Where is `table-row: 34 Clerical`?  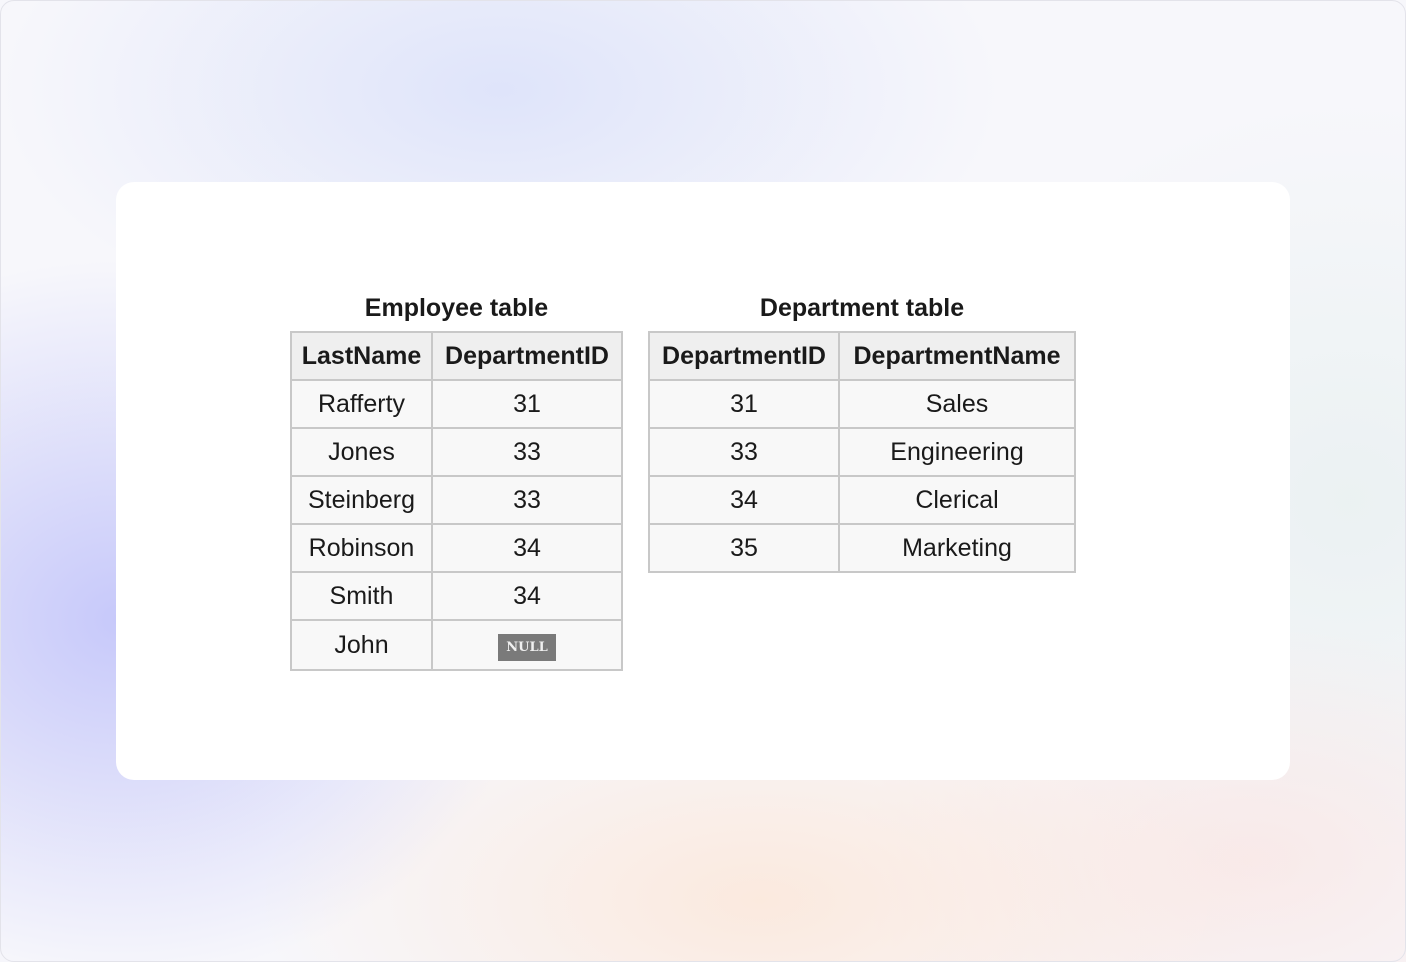
table-row: 34 Clerical is located at coordinates (862, 500).